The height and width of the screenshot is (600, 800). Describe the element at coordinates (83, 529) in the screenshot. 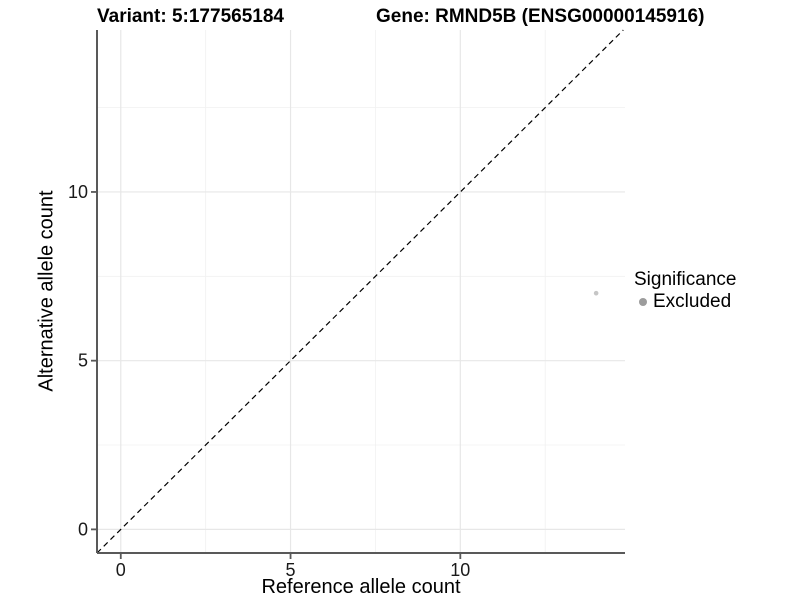

I see `y-tick-label: 0` at that location.